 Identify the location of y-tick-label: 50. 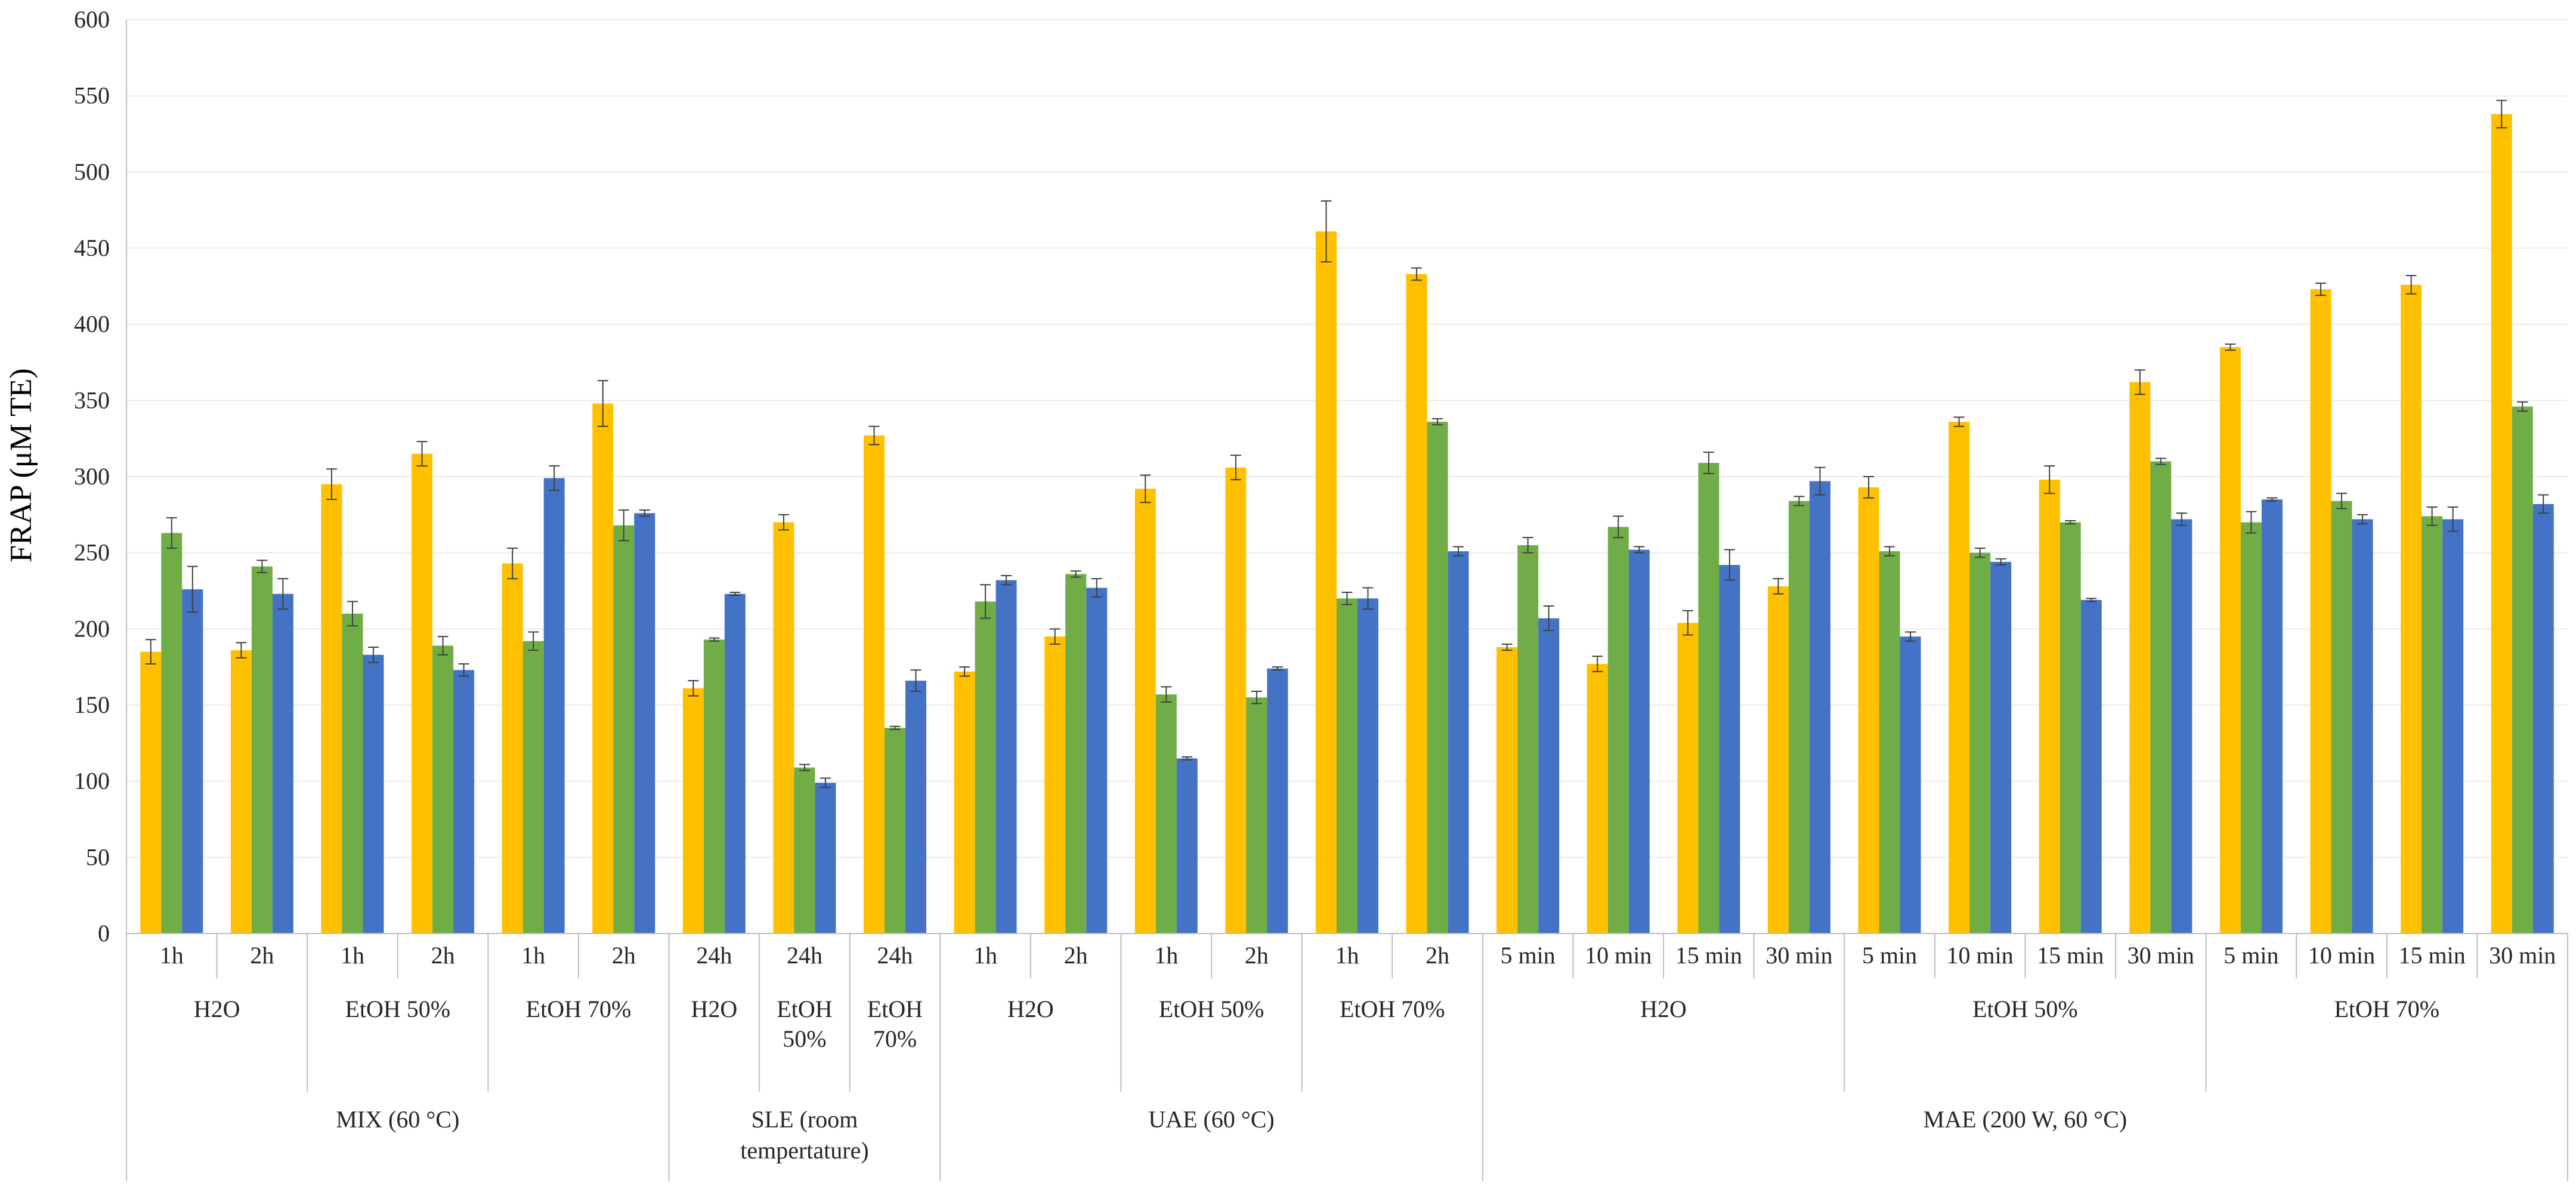
(98, 856).